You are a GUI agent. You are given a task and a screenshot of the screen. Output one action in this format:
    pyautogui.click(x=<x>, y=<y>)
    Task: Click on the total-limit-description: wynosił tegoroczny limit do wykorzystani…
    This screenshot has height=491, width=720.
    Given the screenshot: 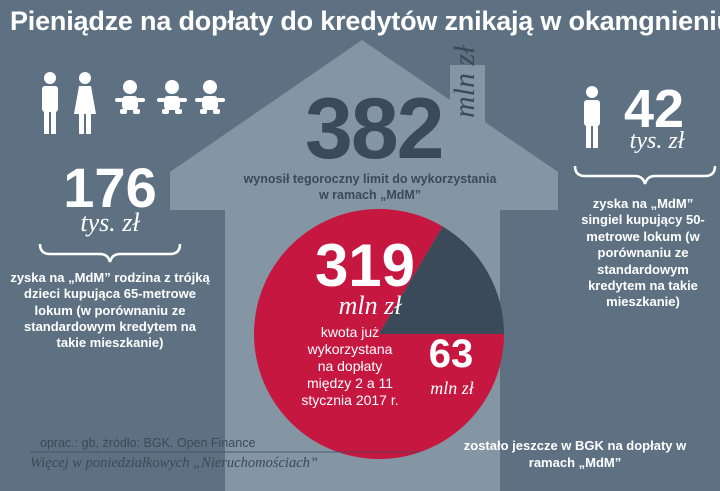 What is the action you would take?
    pyautogui.click(x=370, y=187)
    